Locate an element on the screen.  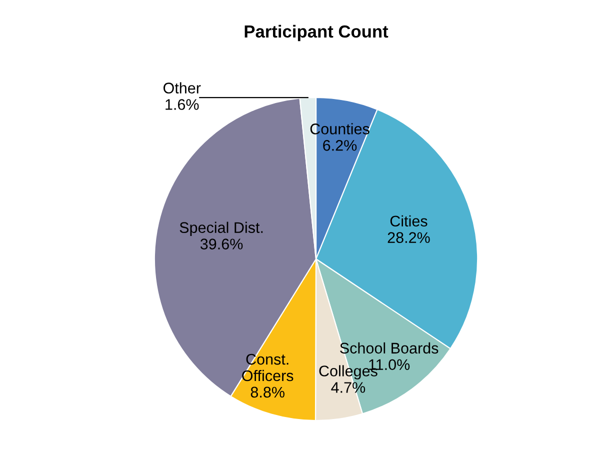
slice-label: Cities is located at coordinates (409, 221).